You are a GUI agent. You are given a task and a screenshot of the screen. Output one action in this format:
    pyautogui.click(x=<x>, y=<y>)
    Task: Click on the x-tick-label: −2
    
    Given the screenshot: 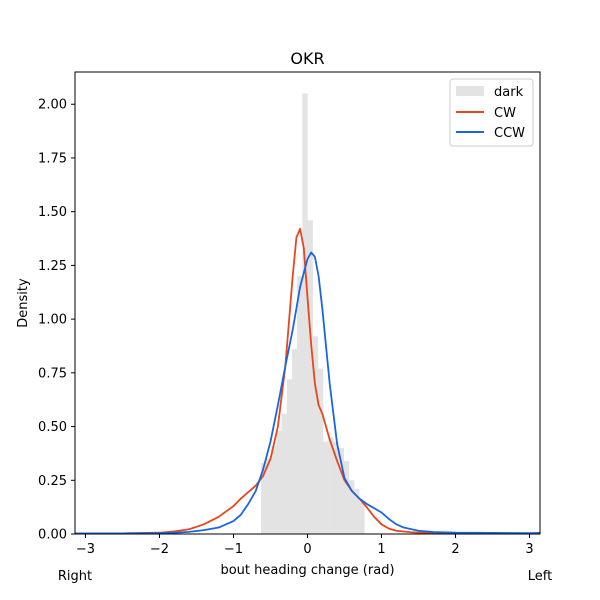 What is the action you would take?
    pyautogui.click(x=159, y=549)
    